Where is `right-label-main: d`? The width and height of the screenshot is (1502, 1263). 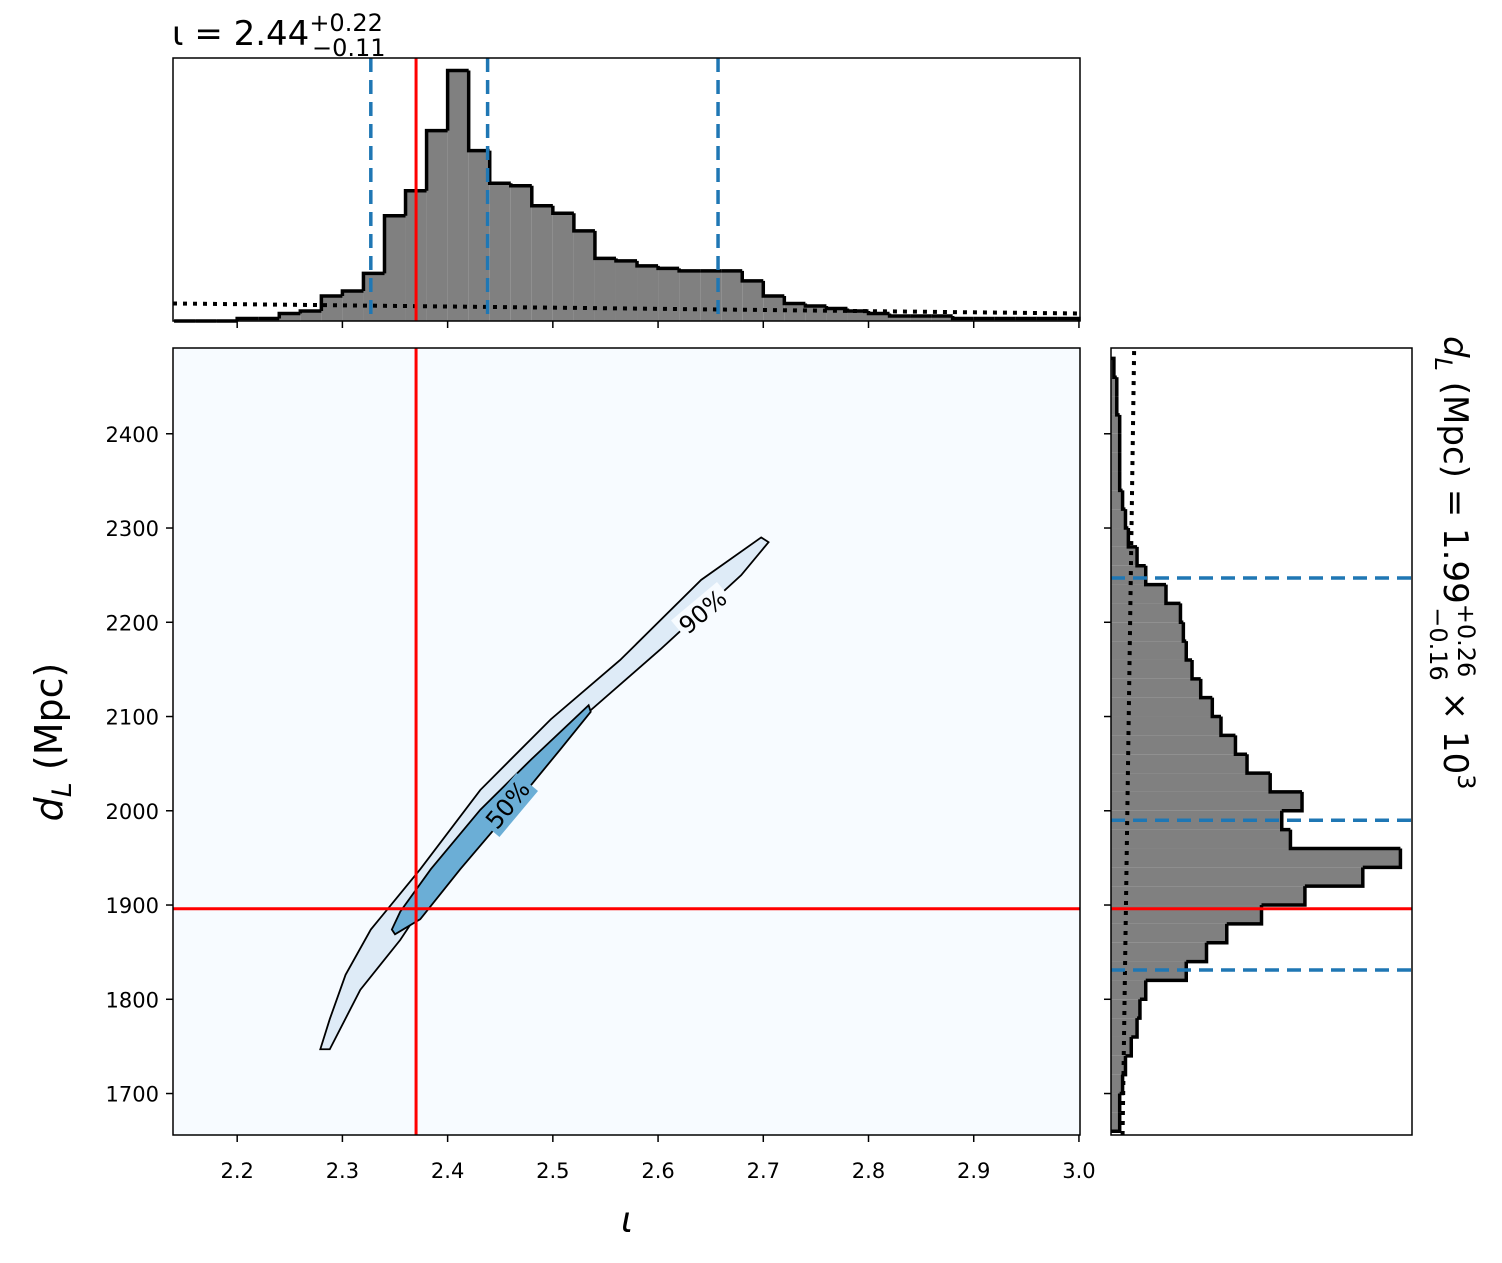 right-label-main: d is located at coordinates (1455, 347).